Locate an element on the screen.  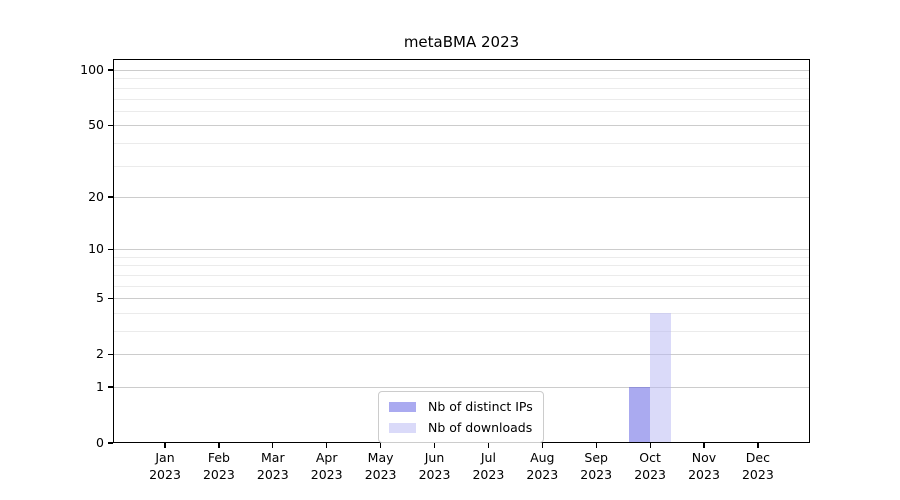
x-tick-label: Dec 2023 is located at coordinates (758, 466).